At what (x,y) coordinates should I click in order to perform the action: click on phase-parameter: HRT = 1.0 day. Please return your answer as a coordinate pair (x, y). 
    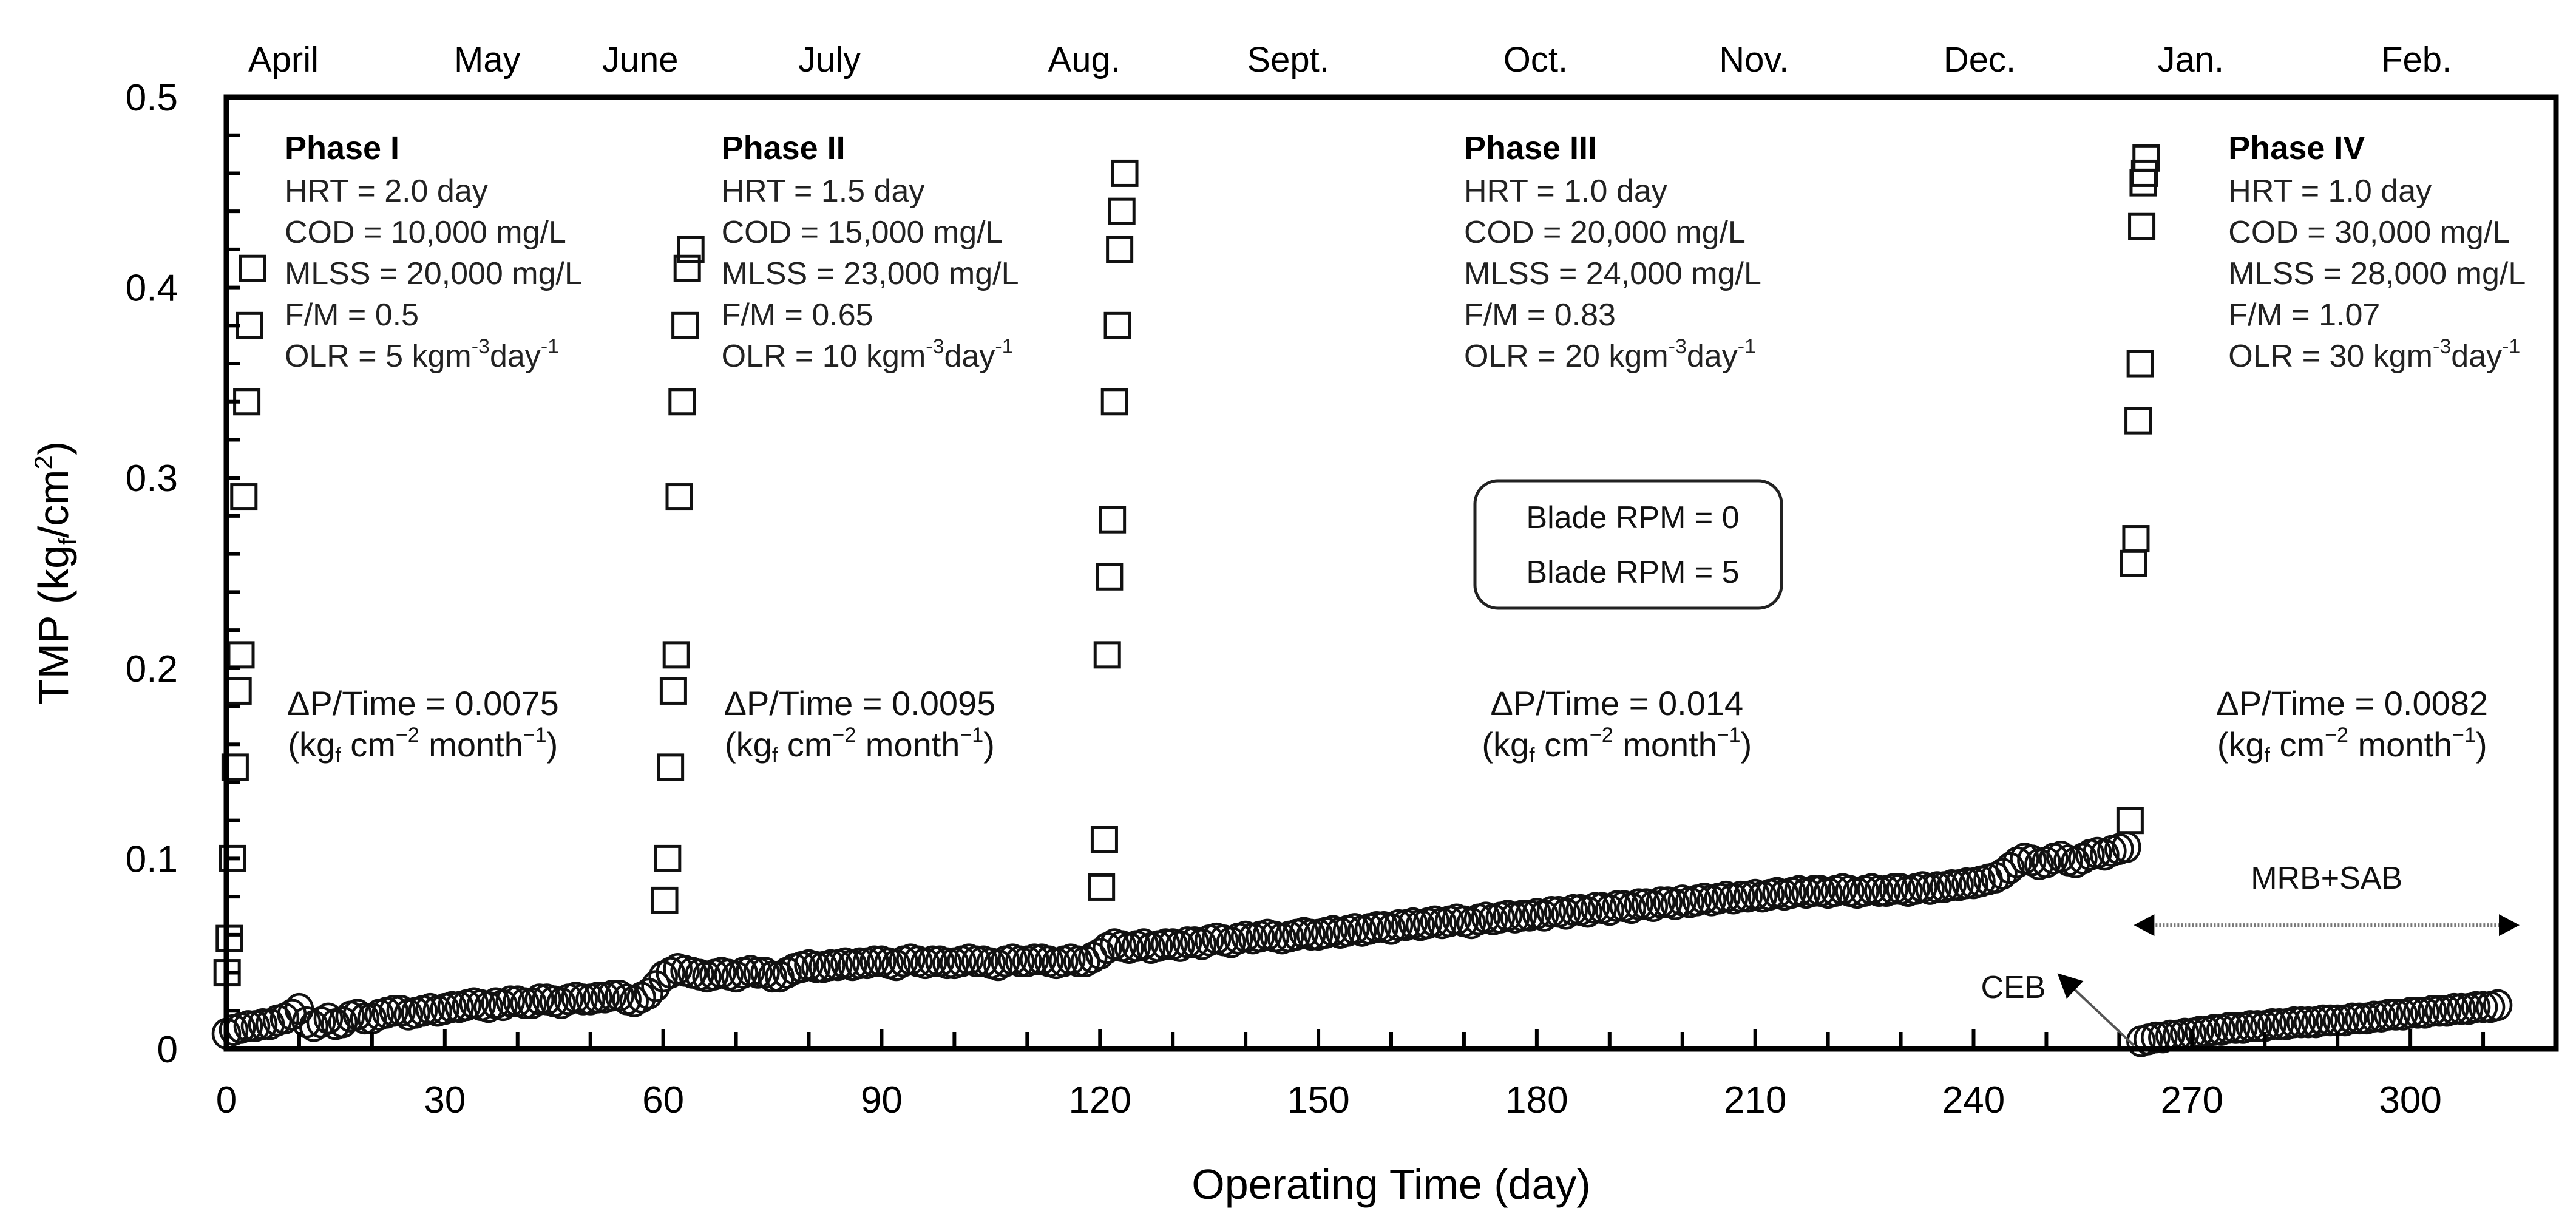
    Looking at the image, I should click on (2330, 192).